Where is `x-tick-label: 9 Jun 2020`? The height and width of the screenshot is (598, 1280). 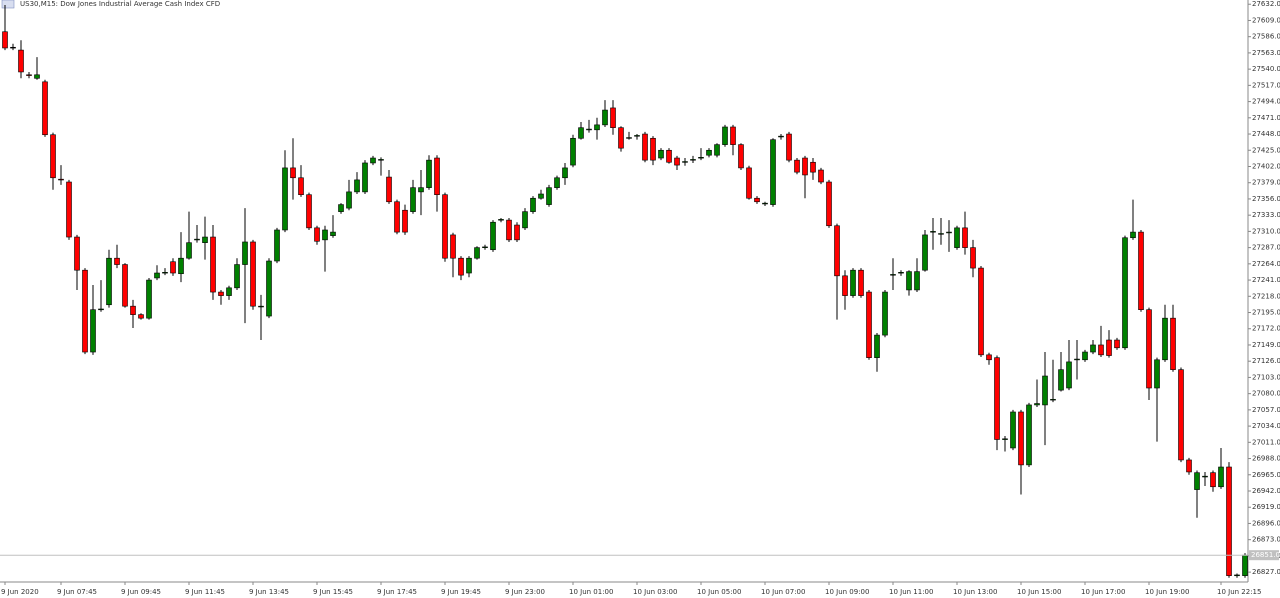
x-tick-label: 9 Jun 2020 is located at coordinates (20, 592).